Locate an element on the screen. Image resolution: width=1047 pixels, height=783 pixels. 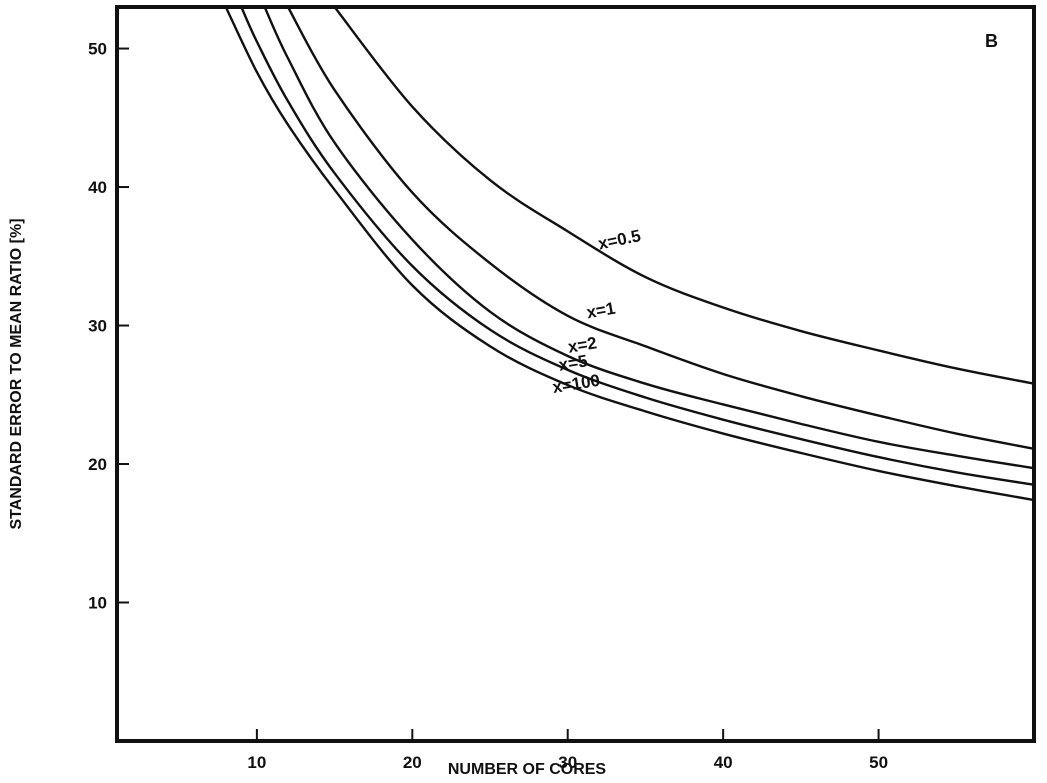
series-label-0: x=0.5 is located at coordinates (619, 240).